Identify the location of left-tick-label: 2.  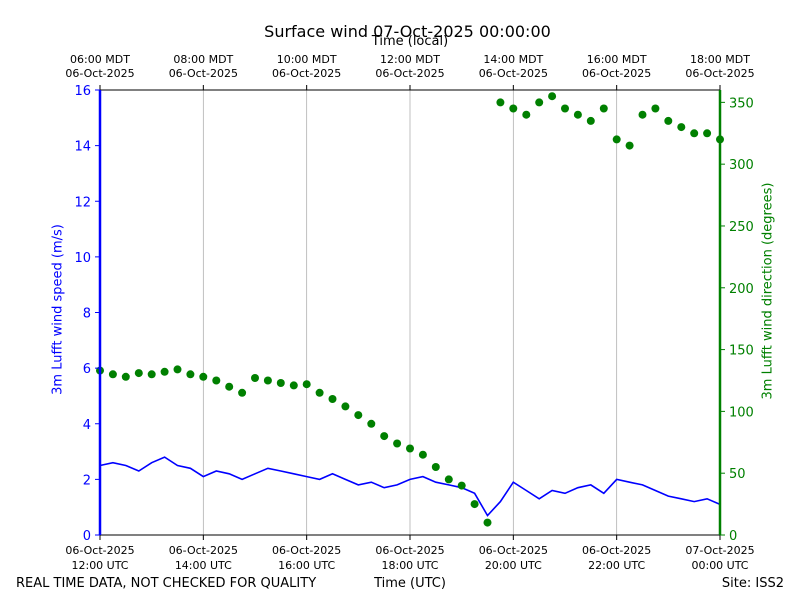
(87, 480).